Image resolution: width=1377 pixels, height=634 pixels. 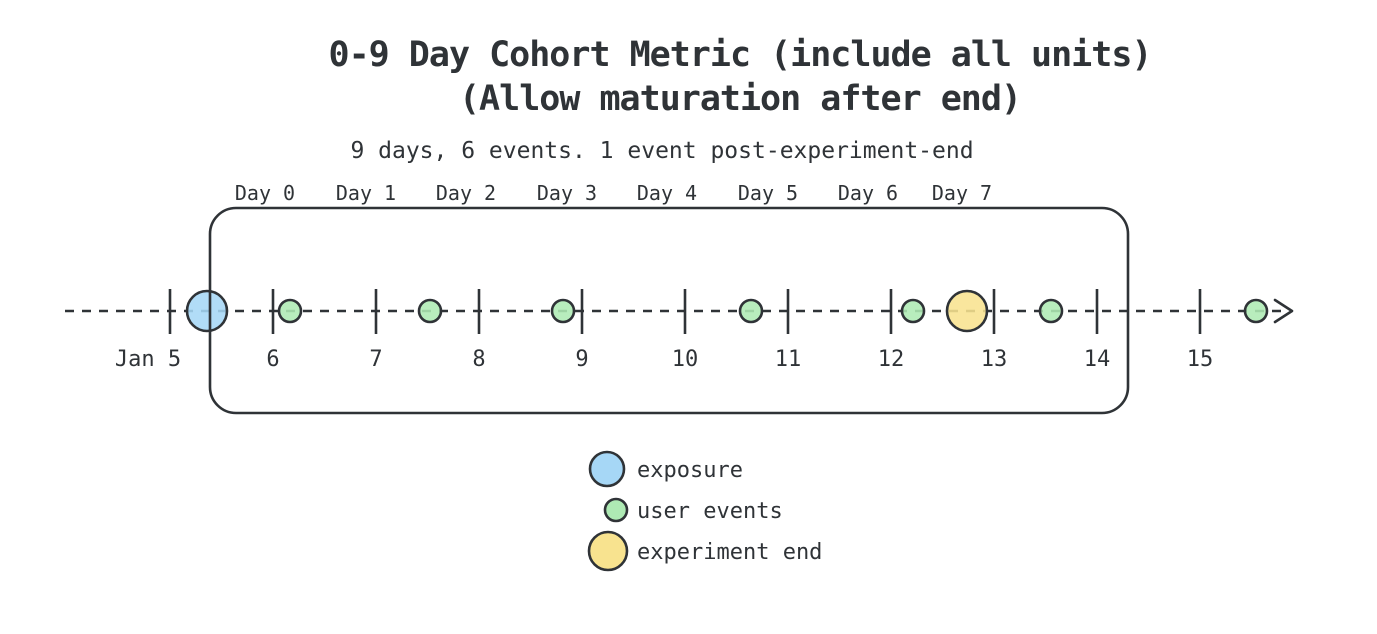 What do you see at coordinates (710, 511) in the screenshot?
I see `legend-label-user-events: user events` at bounding box center [710, 511].